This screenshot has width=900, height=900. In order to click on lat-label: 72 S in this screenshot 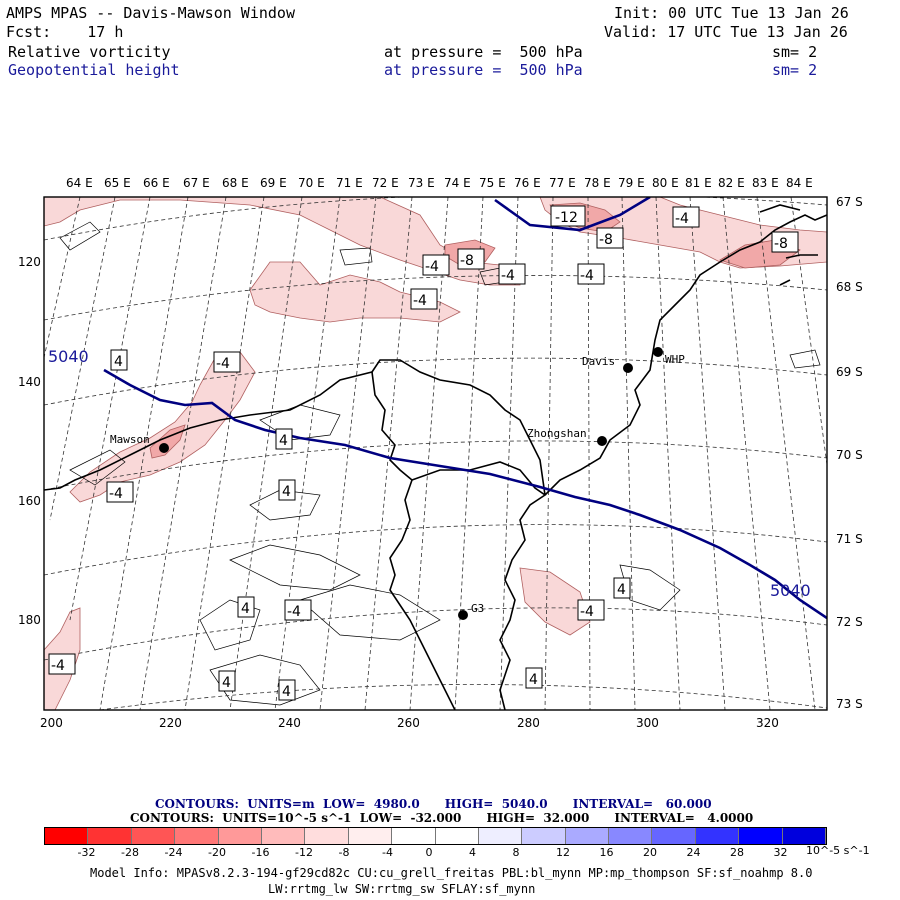, I will do `click(849, 622)`.